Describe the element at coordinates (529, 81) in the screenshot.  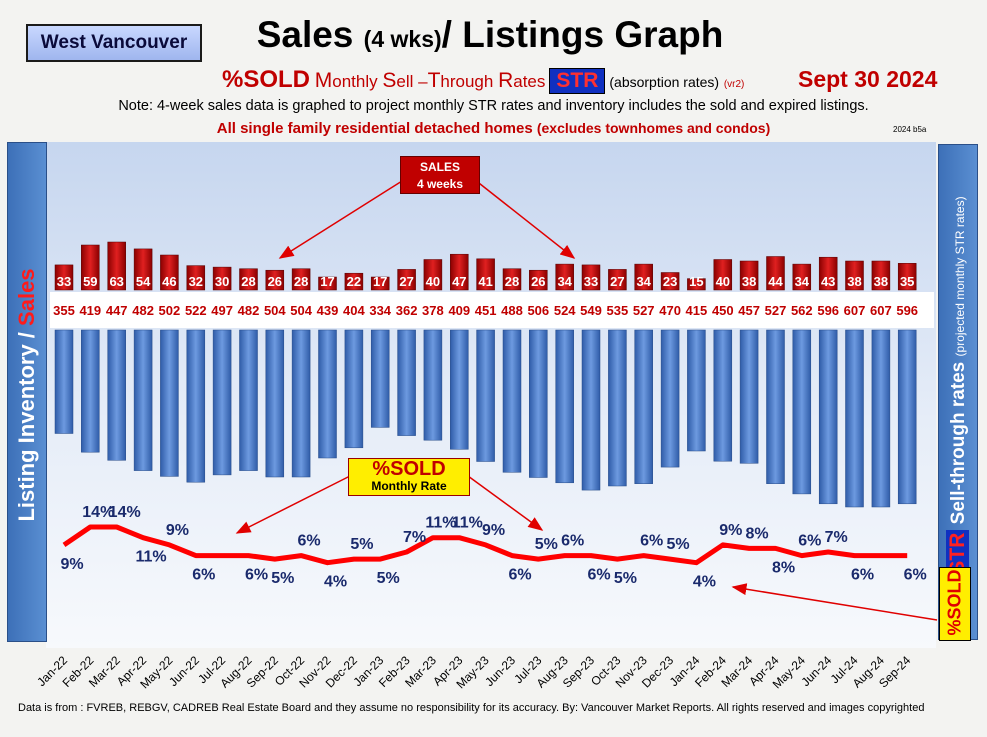
I see `subtitle-ates: ates` at that location.